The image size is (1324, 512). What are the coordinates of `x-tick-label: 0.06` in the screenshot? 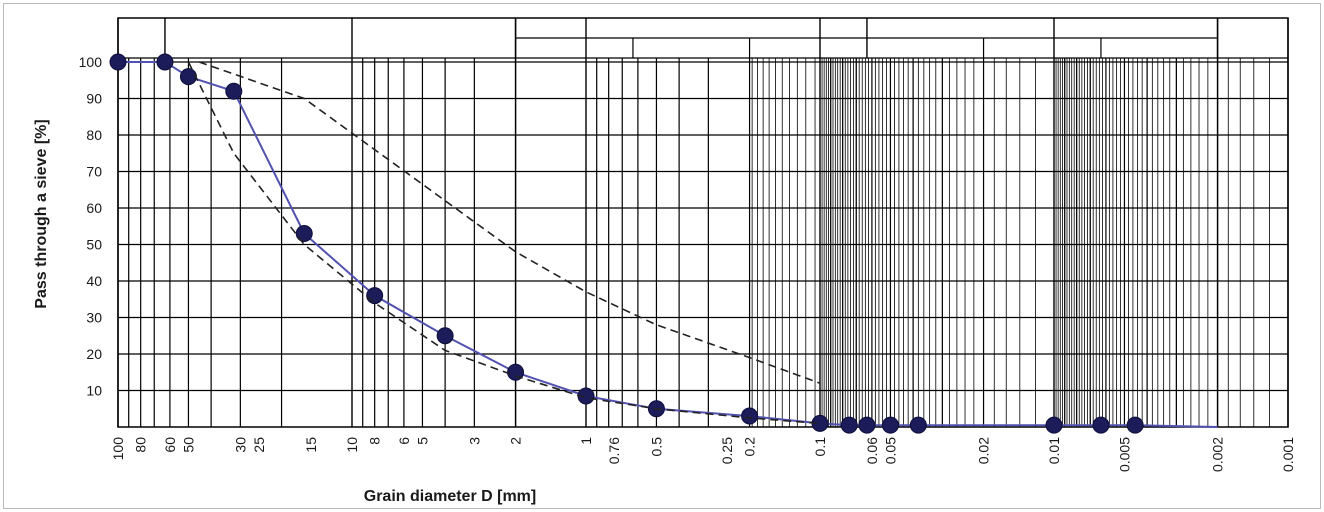 It's located at (872, 450).